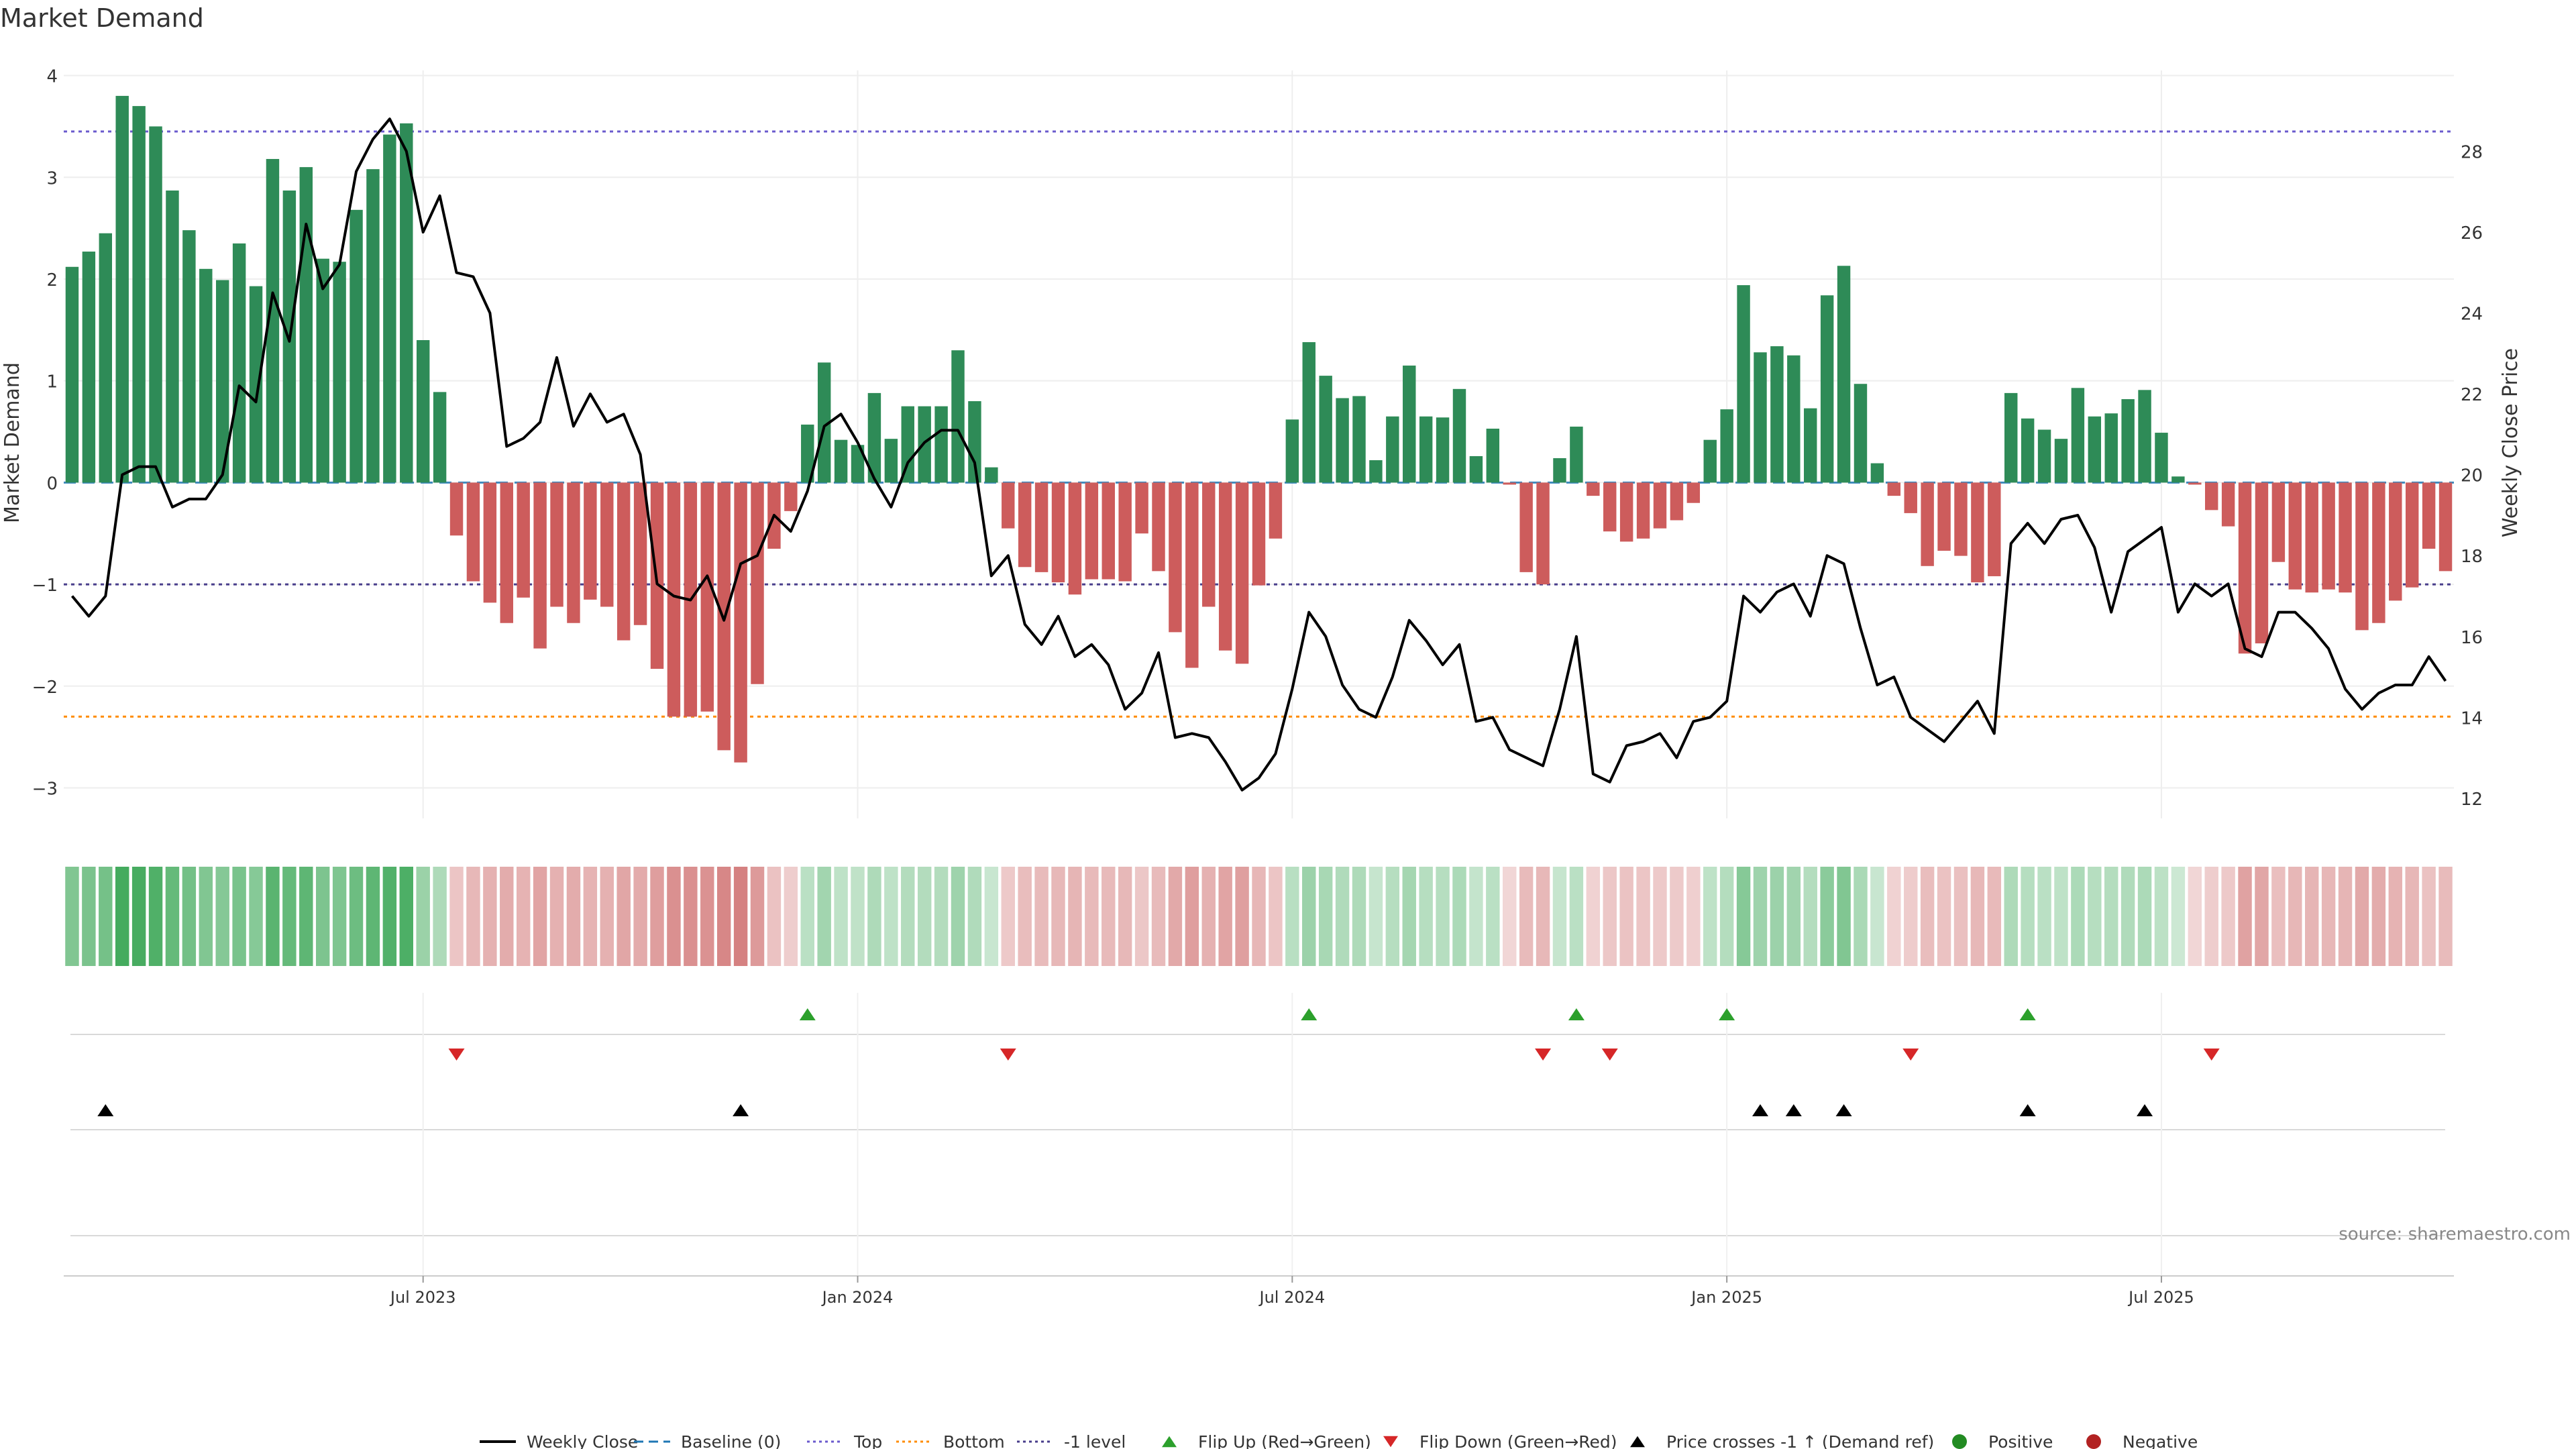 The width and height of the screenshot is (2576, 1449). Describe the element at coordinates (867, 1440) in the screenshot. I see `legend-label: Top` at that location.